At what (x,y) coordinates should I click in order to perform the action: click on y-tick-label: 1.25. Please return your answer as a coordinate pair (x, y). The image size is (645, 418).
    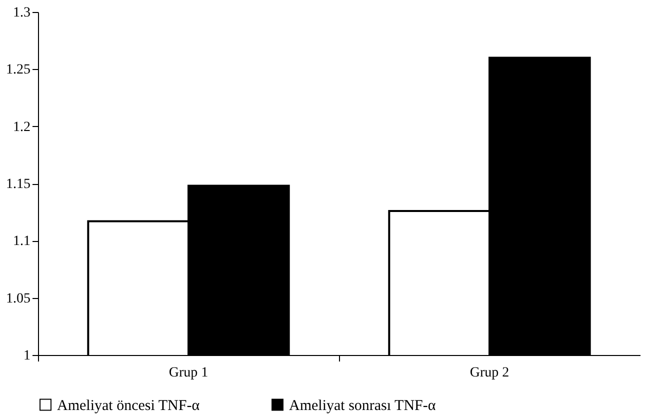
    Looking at the image, I should click on (18, 70).